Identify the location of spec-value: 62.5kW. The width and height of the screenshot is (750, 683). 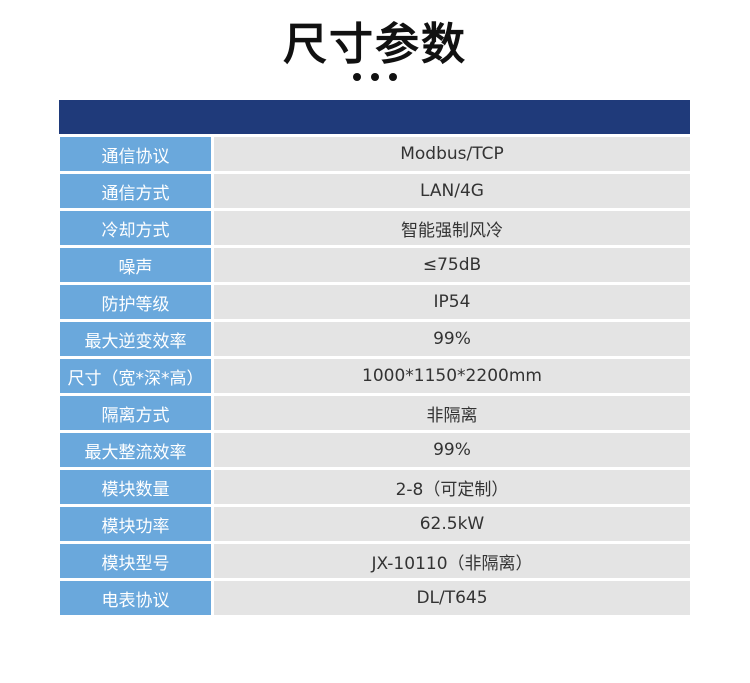
(452, 524).